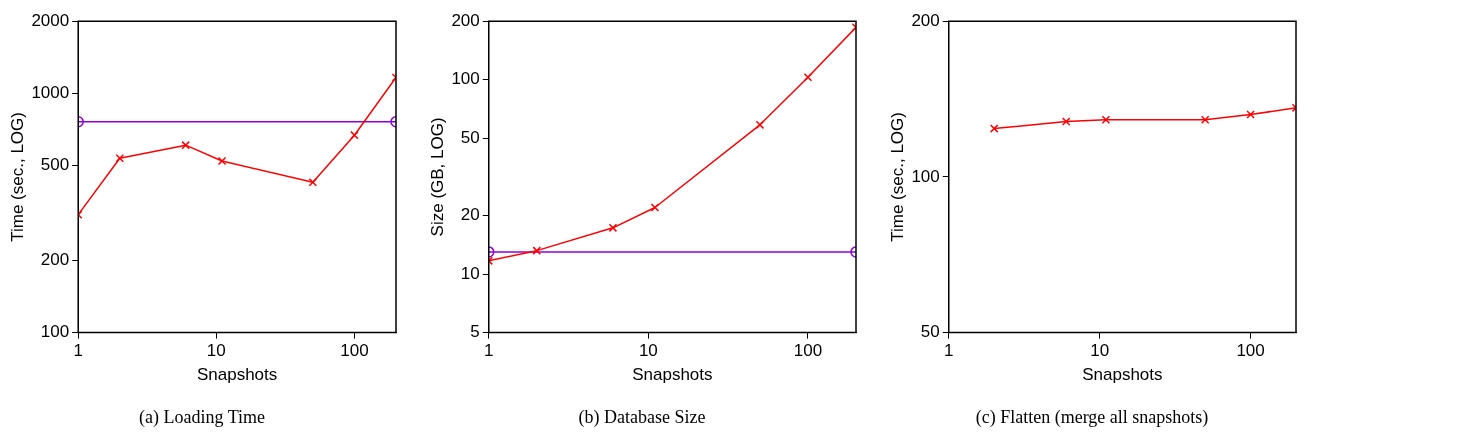  I want to click on y-tick-label: 1000, so click(50, 92).